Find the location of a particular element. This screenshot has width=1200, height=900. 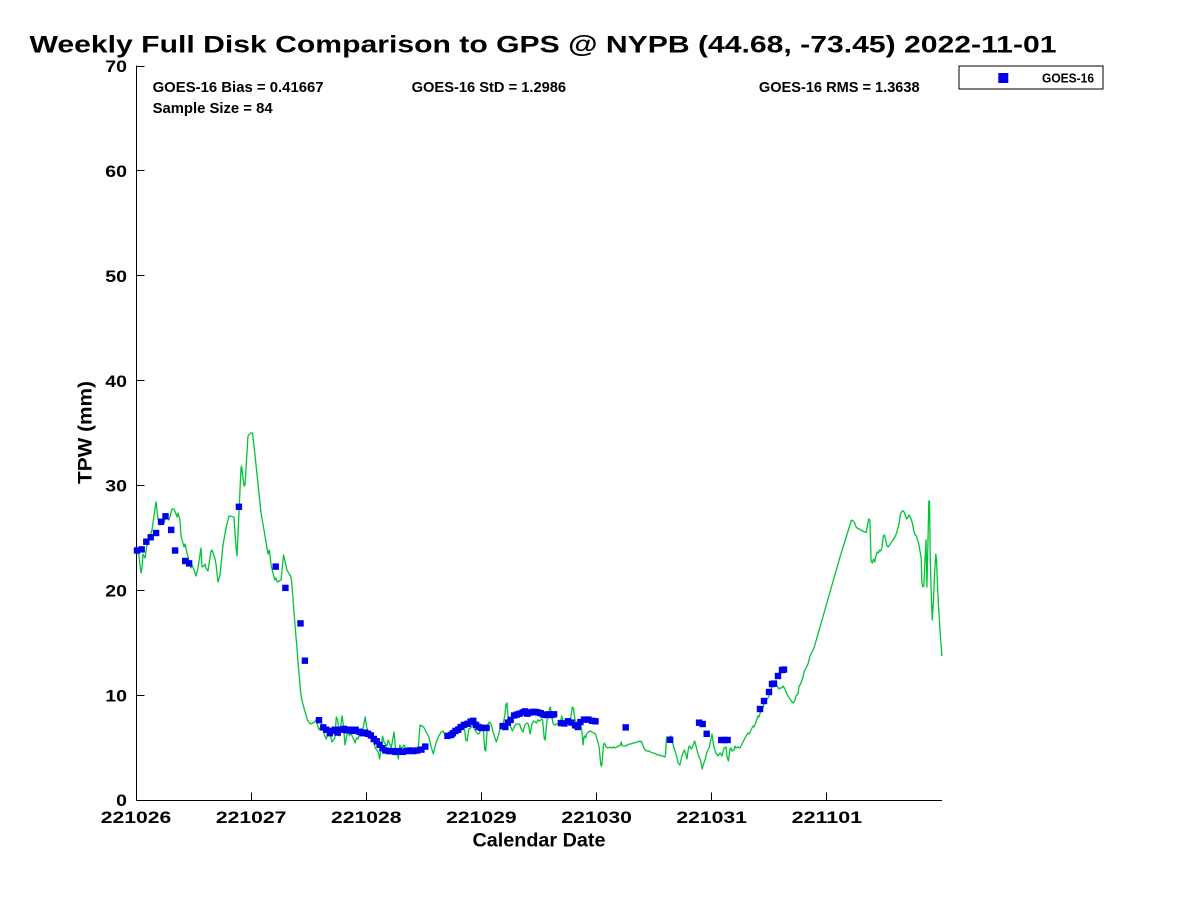

svg-text: 60 is located at coordinates (116, 172).